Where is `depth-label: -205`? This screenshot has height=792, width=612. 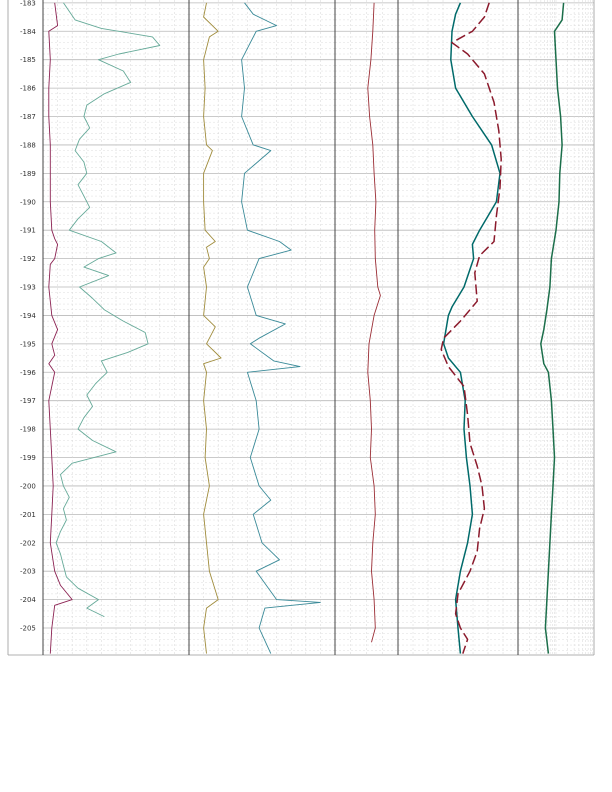 depth-label: -205 is located at coordinates (28, 629).